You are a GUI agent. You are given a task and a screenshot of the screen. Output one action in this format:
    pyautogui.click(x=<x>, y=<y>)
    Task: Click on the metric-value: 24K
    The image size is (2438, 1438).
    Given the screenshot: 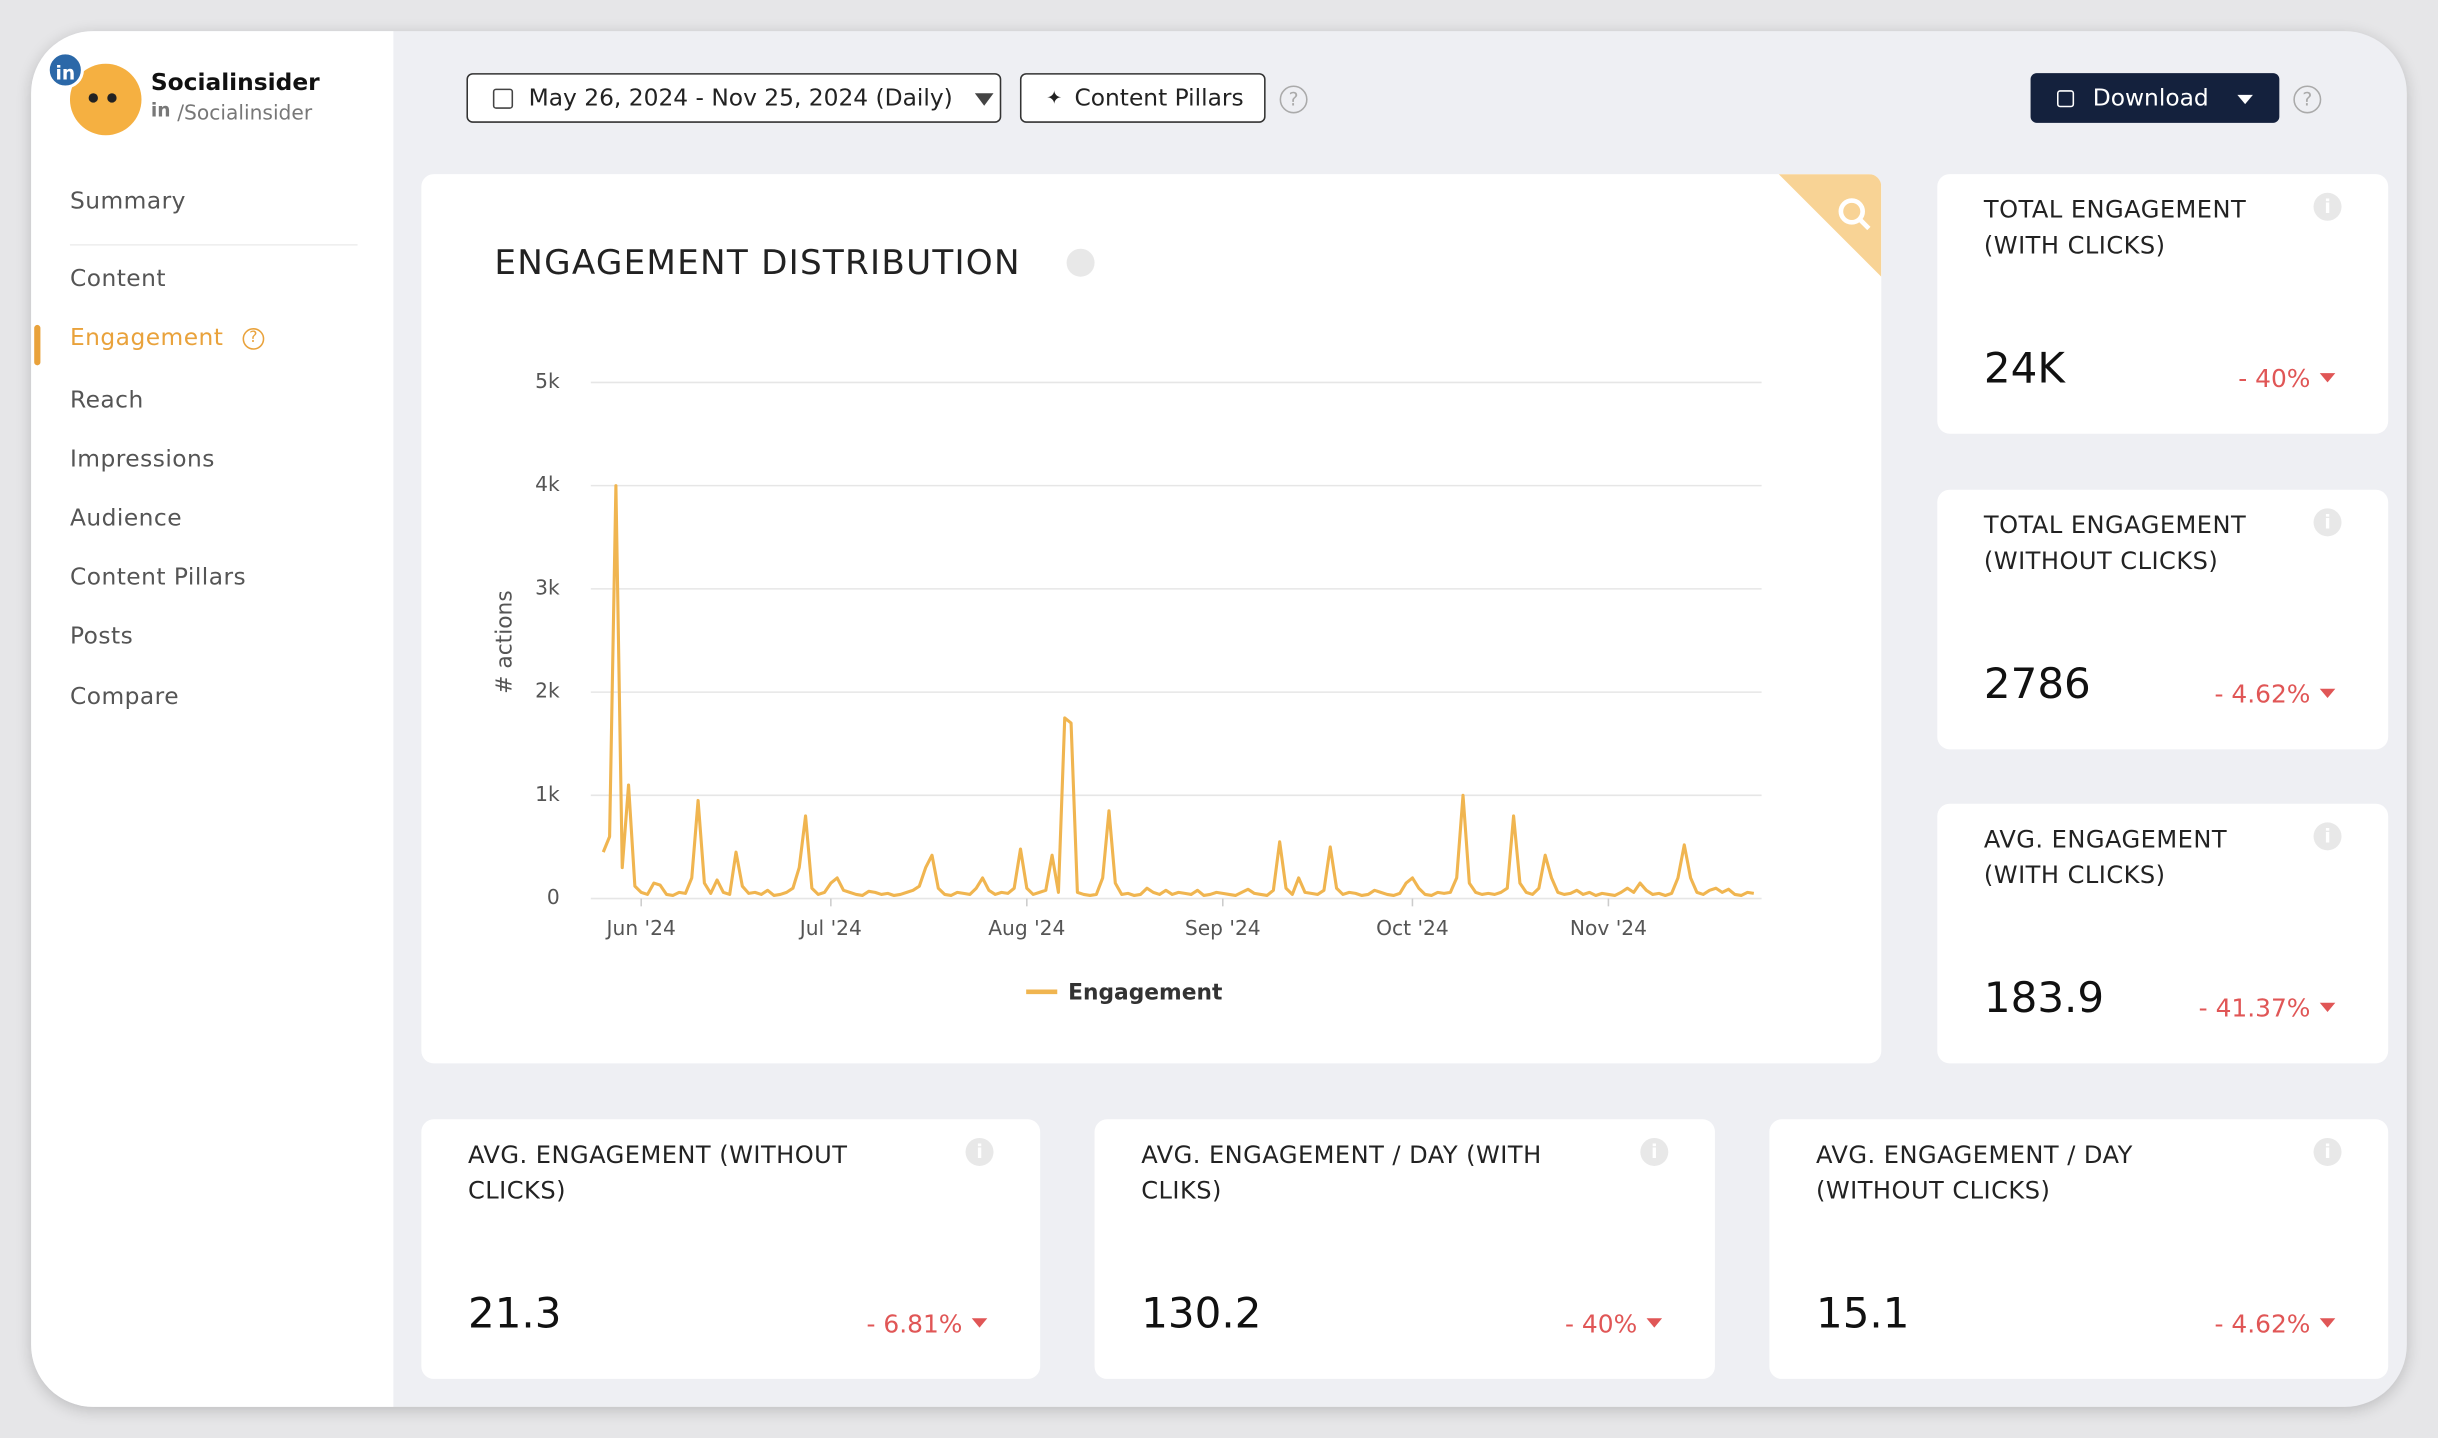 What is the action you would take?
    pyautogui.click(x=2024, y=369)
    